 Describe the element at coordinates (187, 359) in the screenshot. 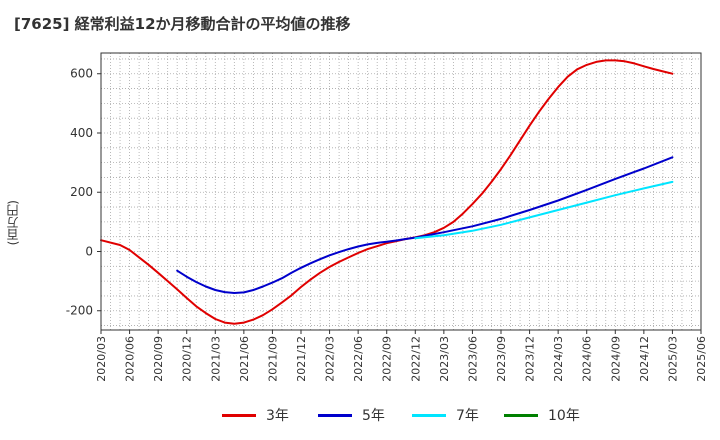

I see `x-tick-label: 2020/12` at that location.